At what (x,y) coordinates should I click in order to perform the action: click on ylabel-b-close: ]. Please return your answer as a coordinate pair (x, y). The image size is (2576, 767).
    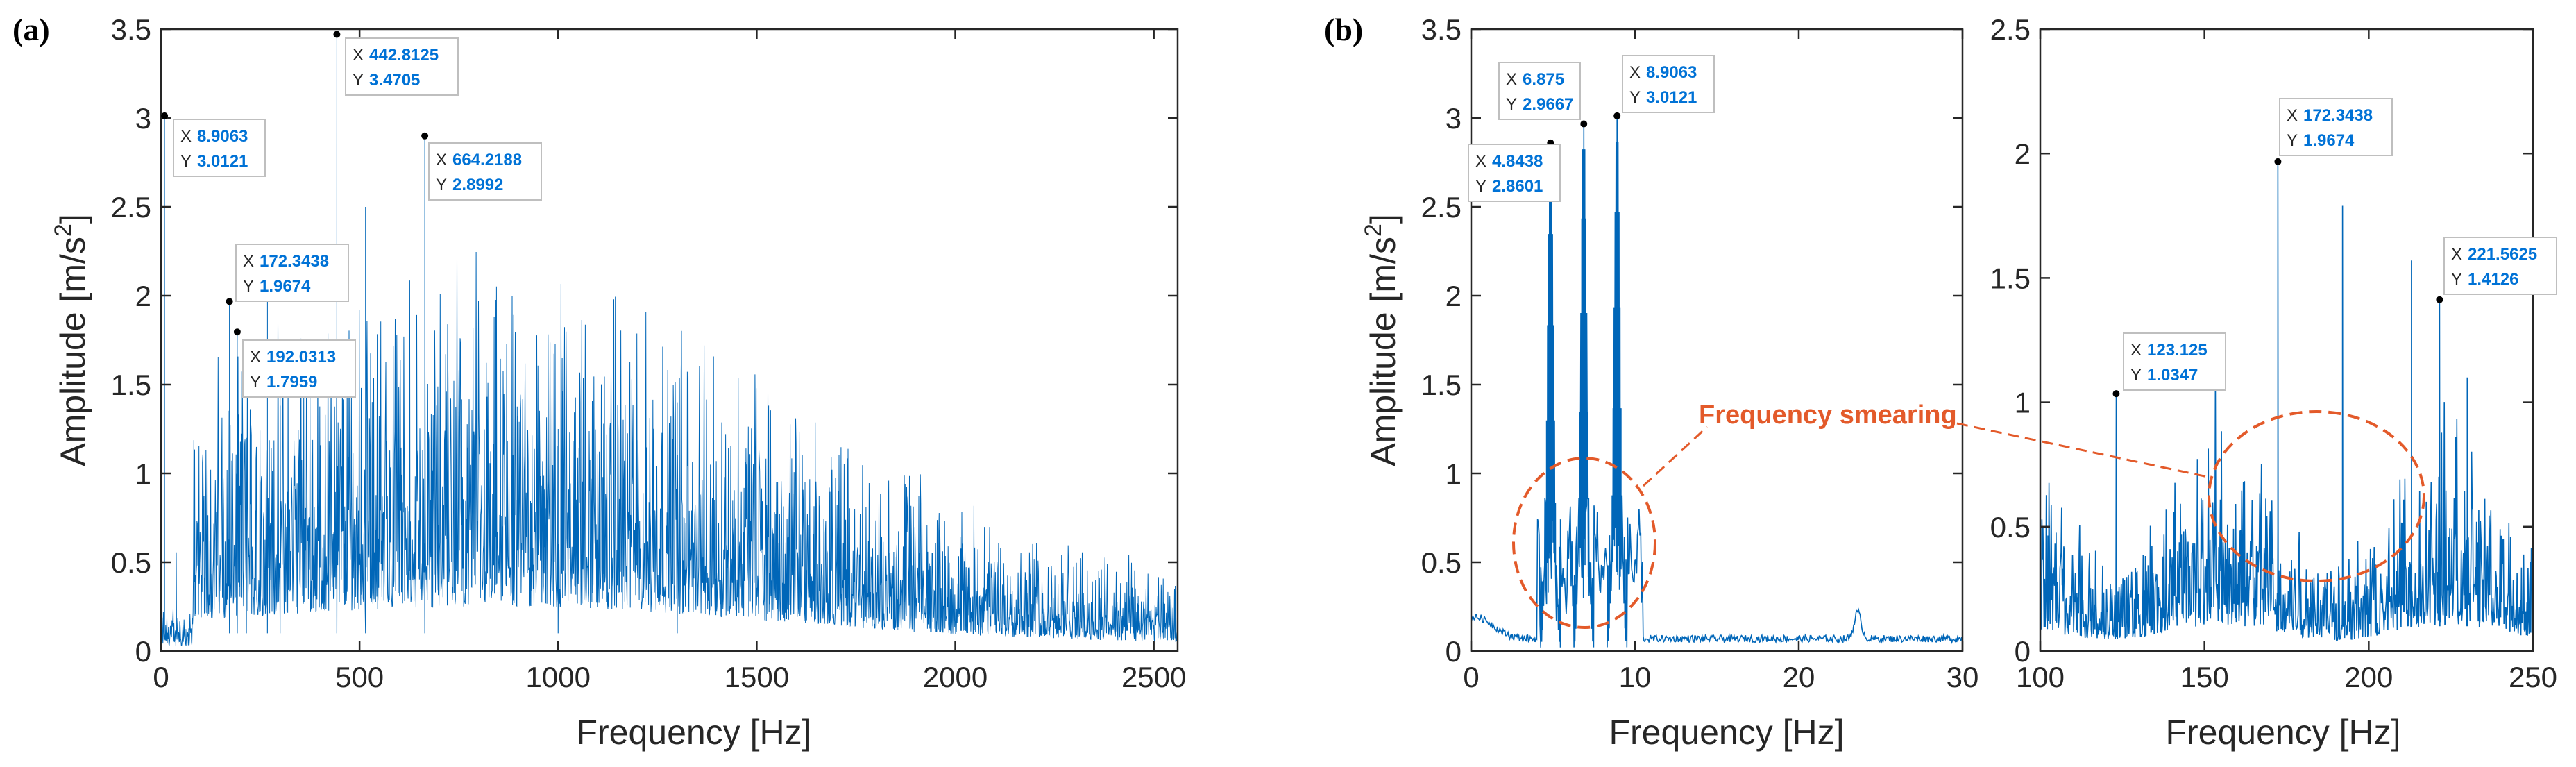
    Looking at the image, I should click on (1383, 219).